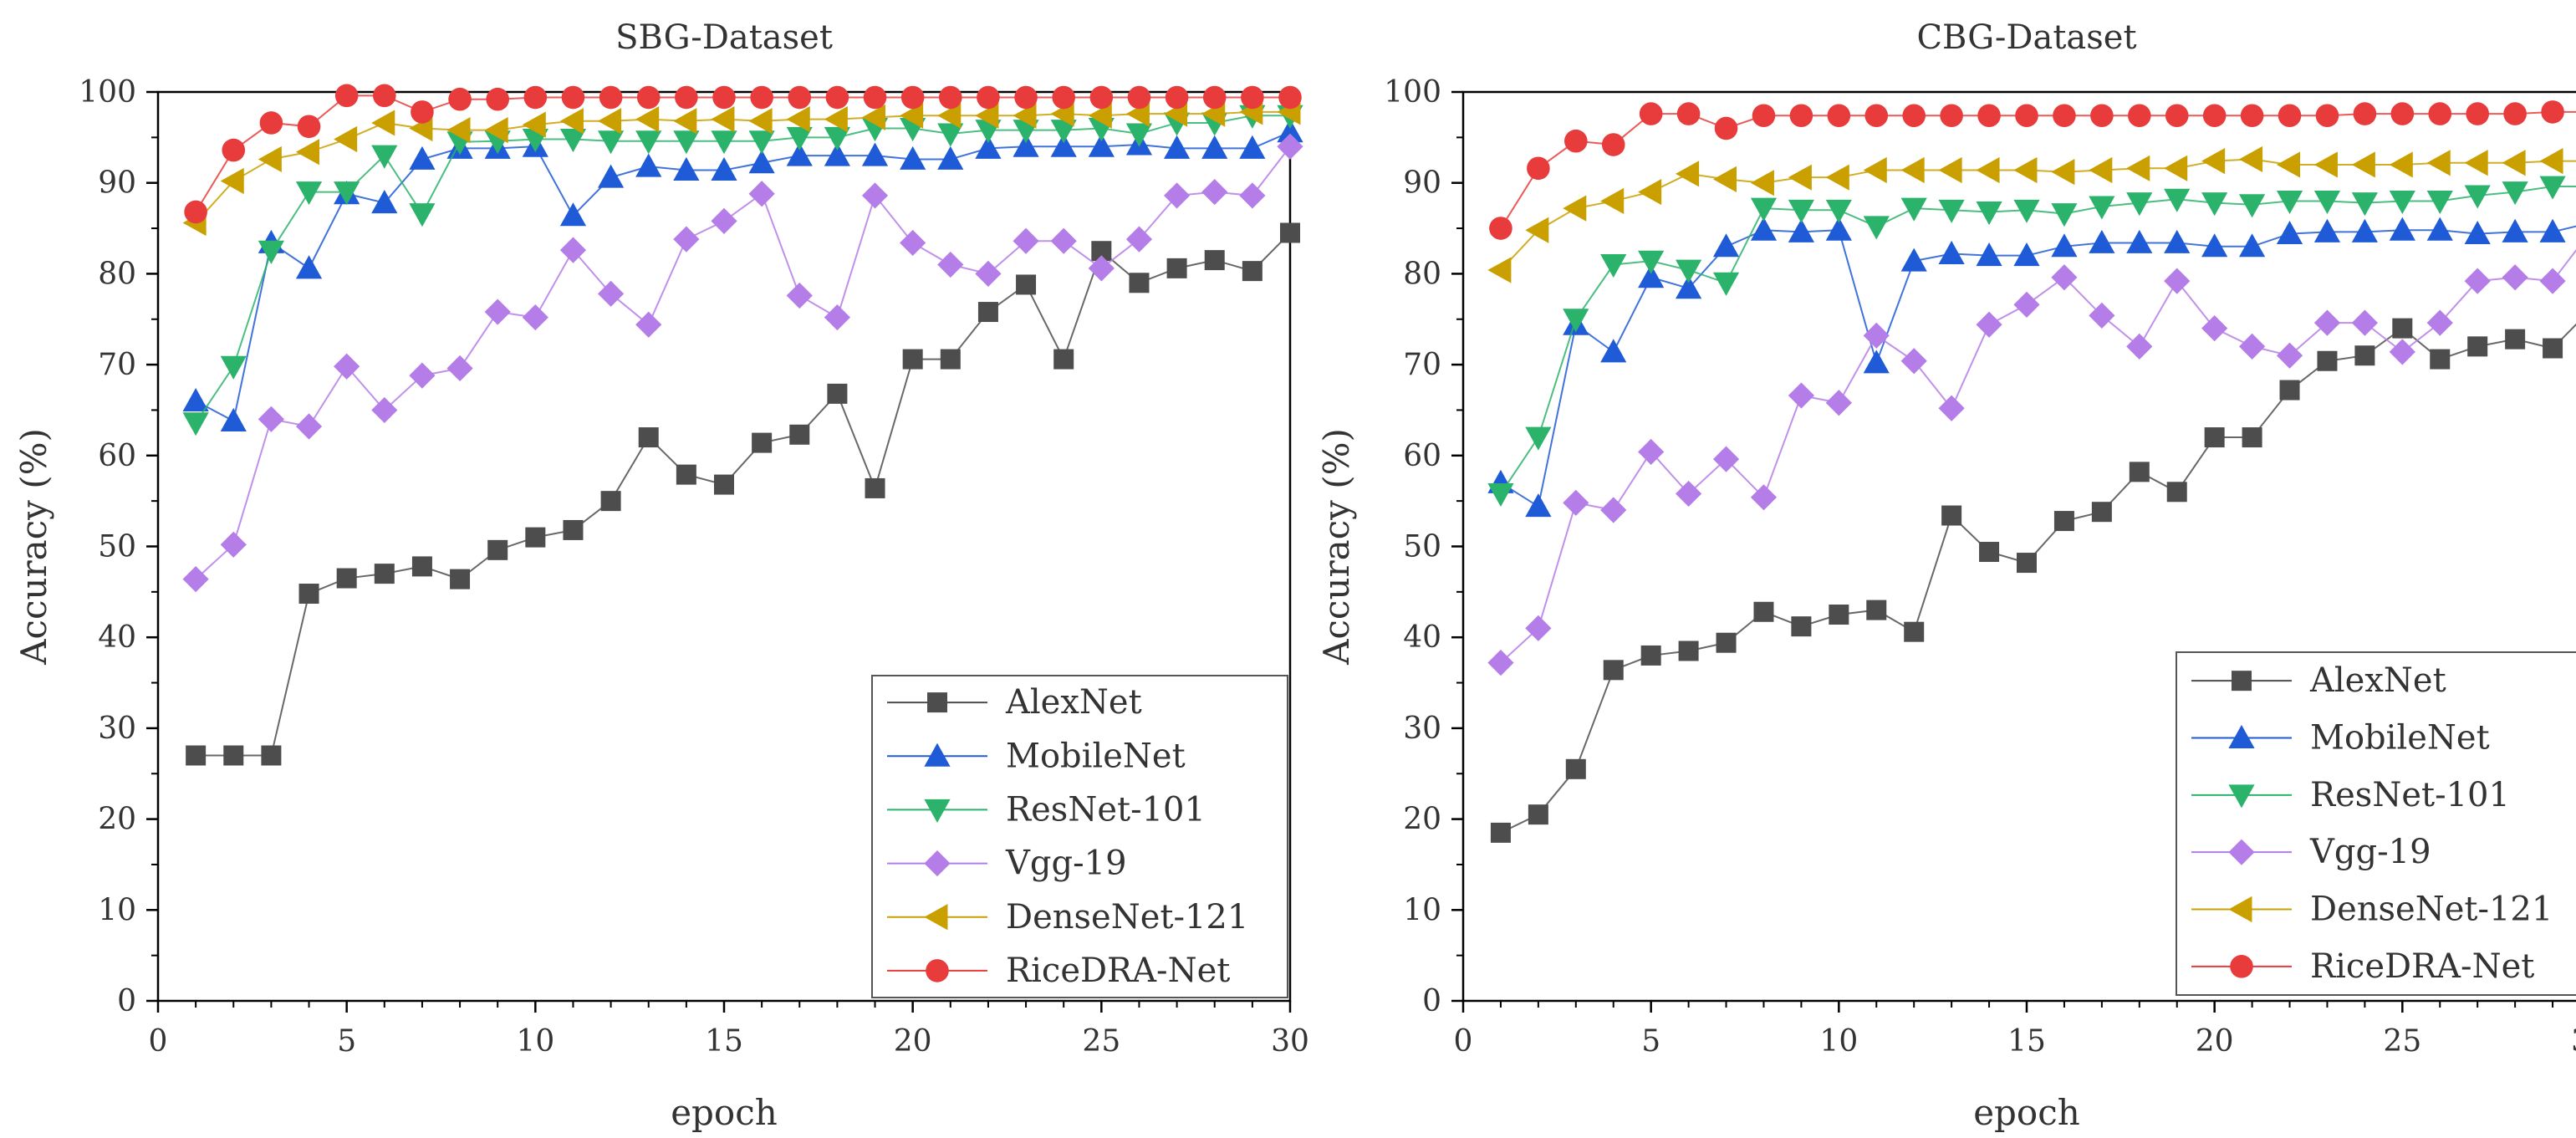  I want to click on y-tick-label: 50, so click(1422, 547).